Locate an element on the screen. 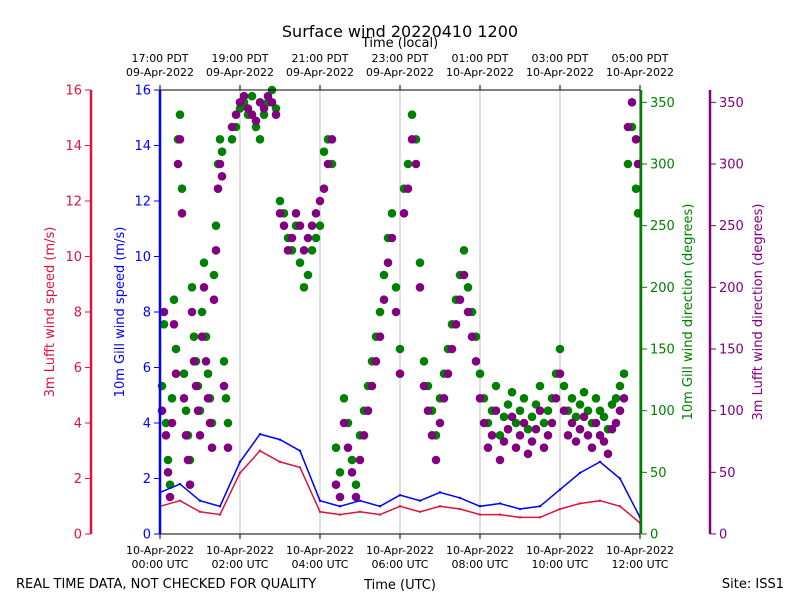  top-tick-time: 19:00 PDT is located at coordinates (239, 58).